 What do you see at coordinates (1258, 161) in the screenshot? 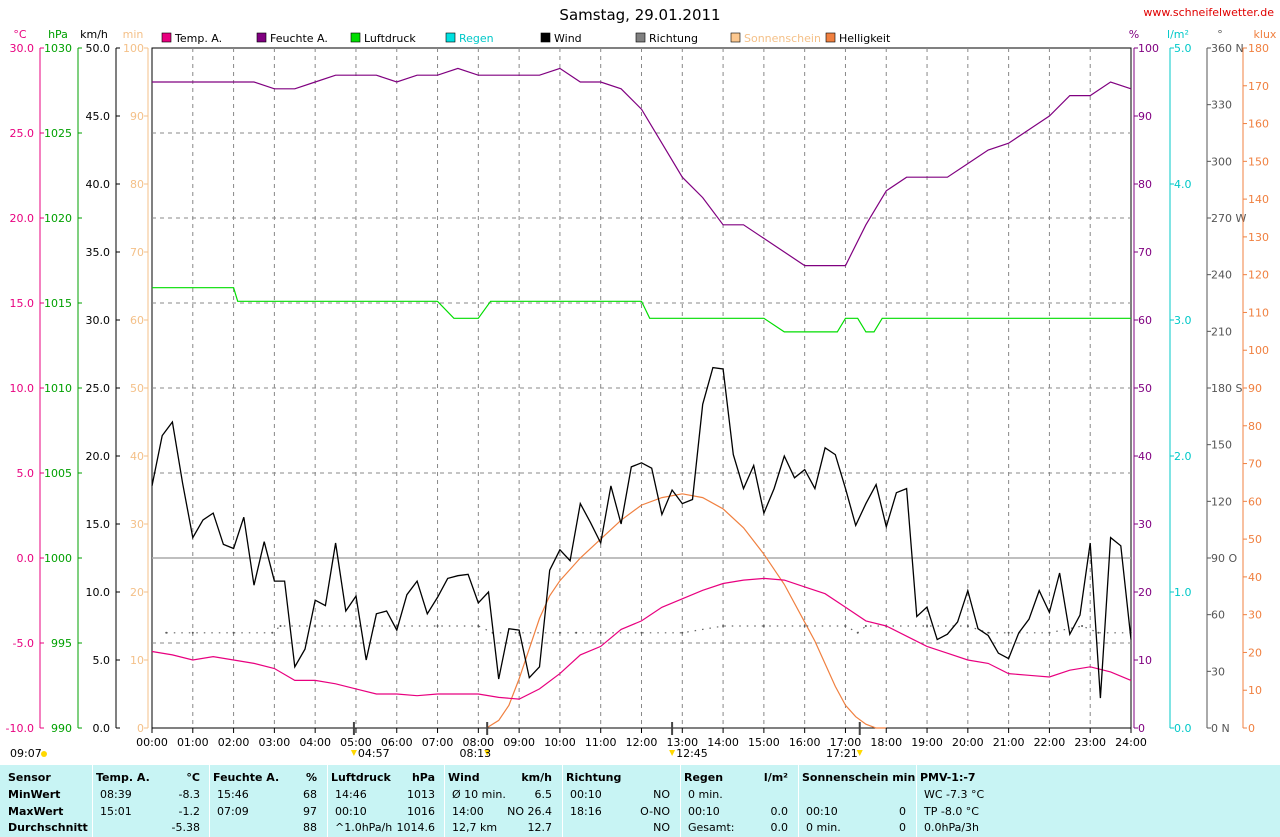
I see `tick-label-lux: 150` at bounding box center [1258, 161].